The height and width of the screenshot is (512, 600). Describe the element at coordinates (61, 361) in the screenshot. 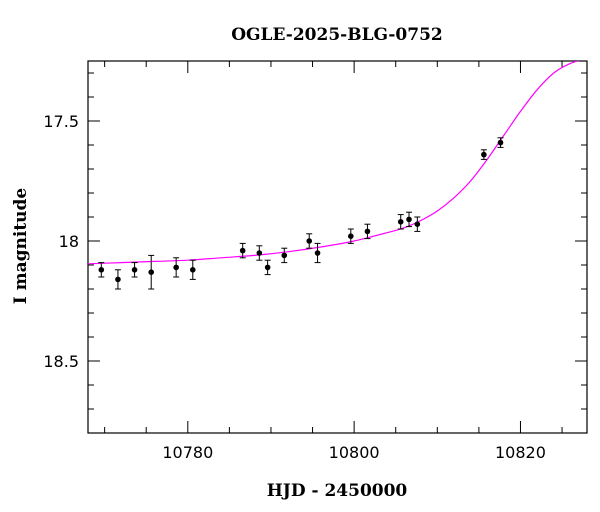

I see `y-tick-label: 18.5` at that location.